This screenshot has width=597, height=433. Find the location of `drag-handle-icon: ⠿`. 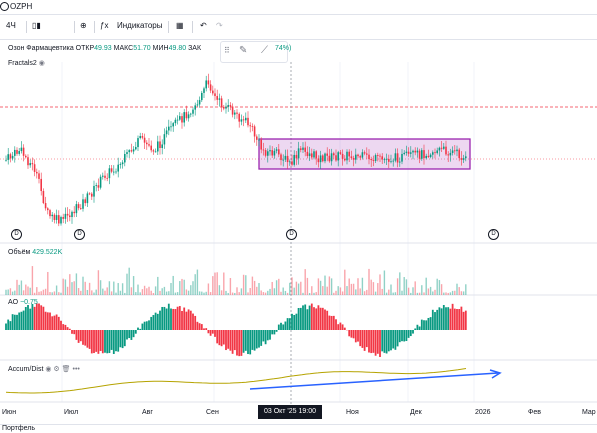

drag-handle-icon: ⠿ is located at coordinates (227, 50).